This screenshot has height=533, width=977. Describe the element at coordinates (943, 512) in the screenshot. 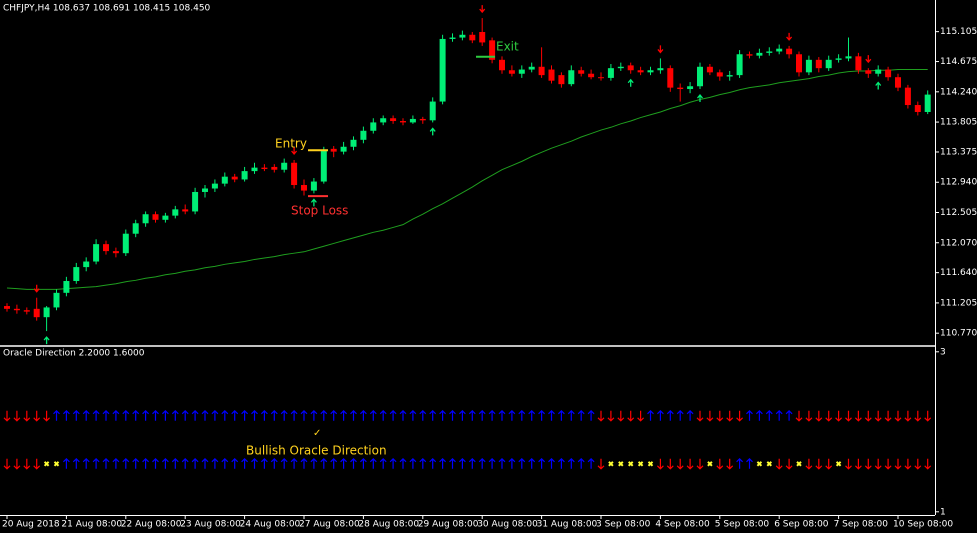

I see `y-tick-label: 1` at that location.